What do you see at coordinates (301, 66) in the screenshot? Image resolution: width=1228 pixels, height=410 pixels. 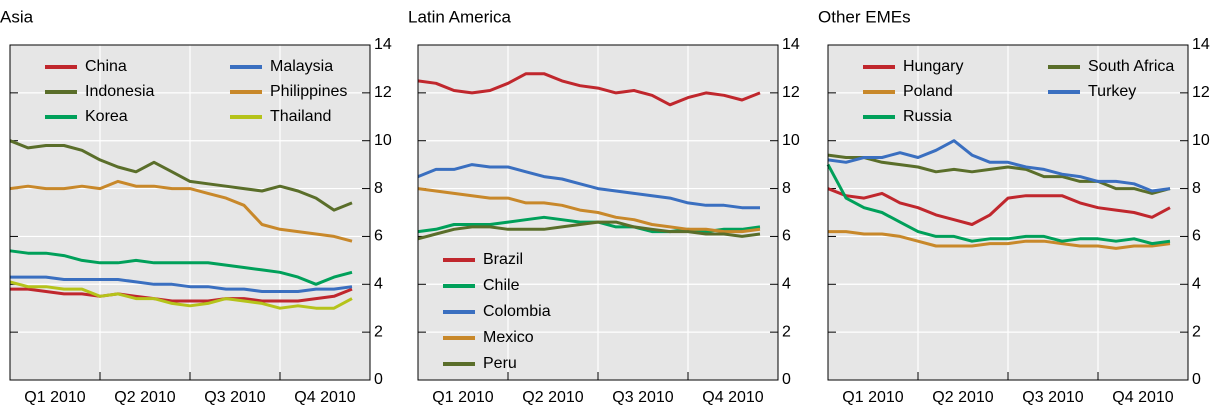 I see `legend-label: Malaysia` at bounding box center [301, 66].